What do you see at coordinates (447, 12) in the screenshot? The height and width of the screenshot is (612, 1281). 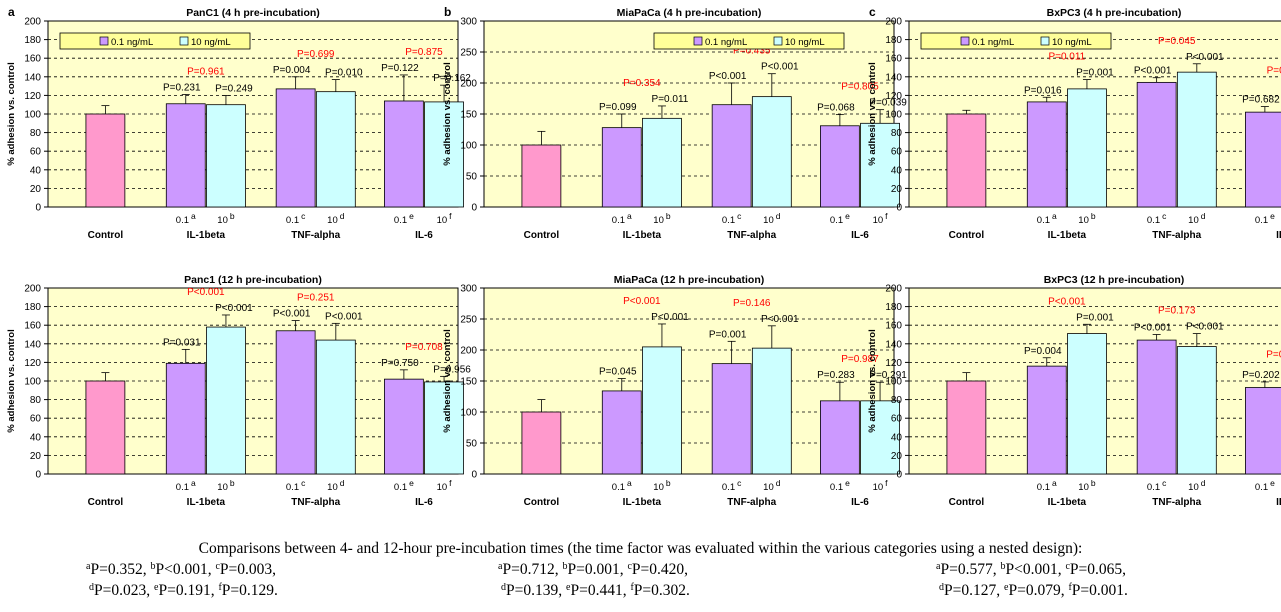 I see `panel-letter: b` at bounding box center [447, 12].